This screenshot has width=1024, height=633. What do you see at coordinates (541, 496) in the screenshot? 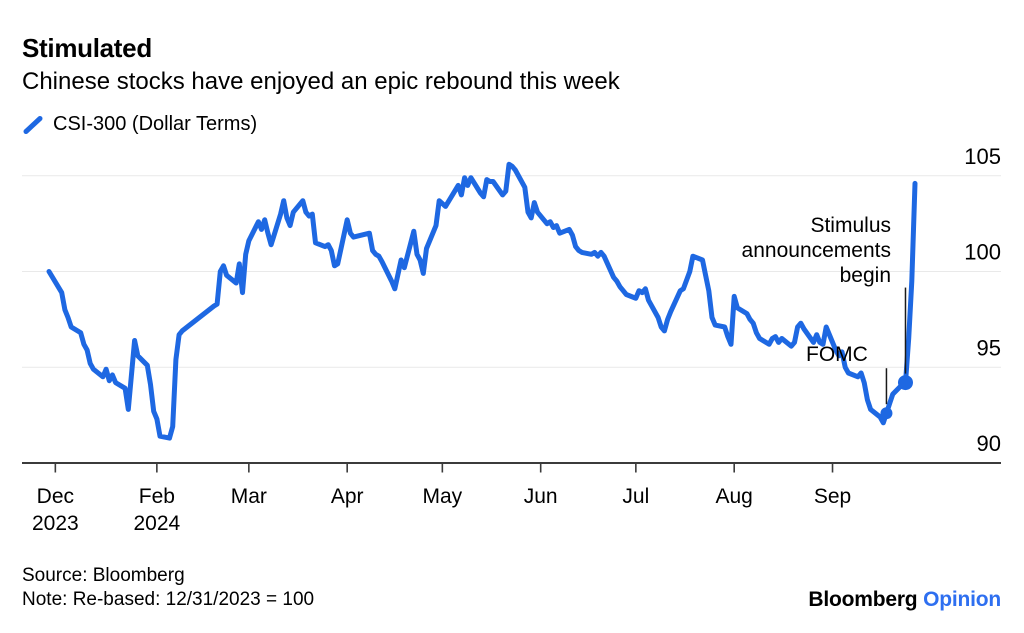
I see `x-axis-label-jun: Jun` at bounding box center [541, 496].